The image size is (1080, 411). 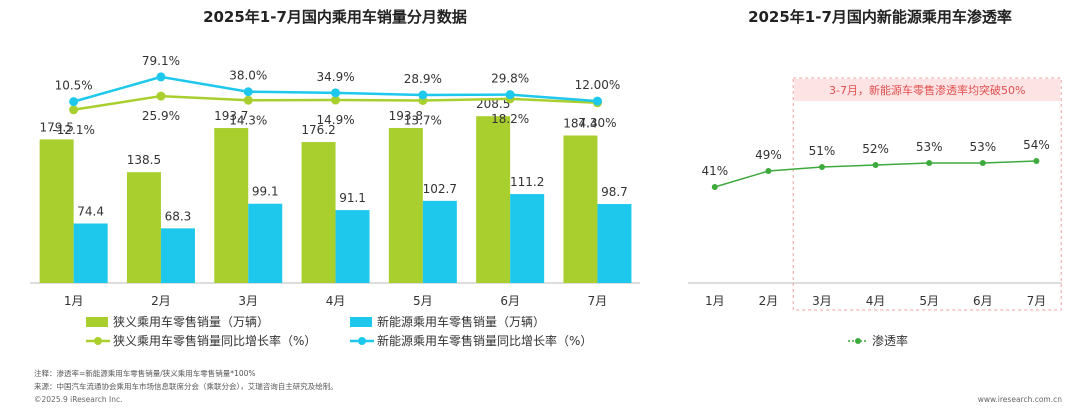 I want to click on legend-penetration: 渗透率, so click(x=878, y=340).